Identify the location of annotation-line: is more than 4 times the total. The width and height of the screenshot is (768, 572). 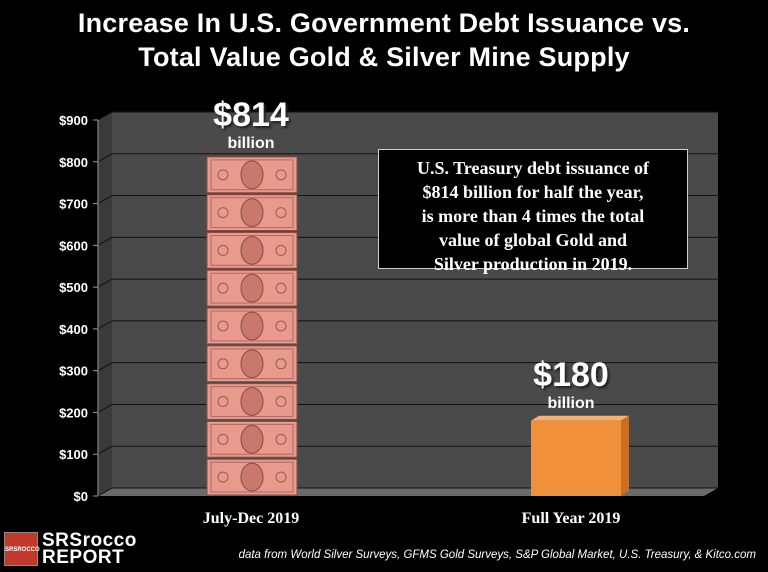
(533, 216).